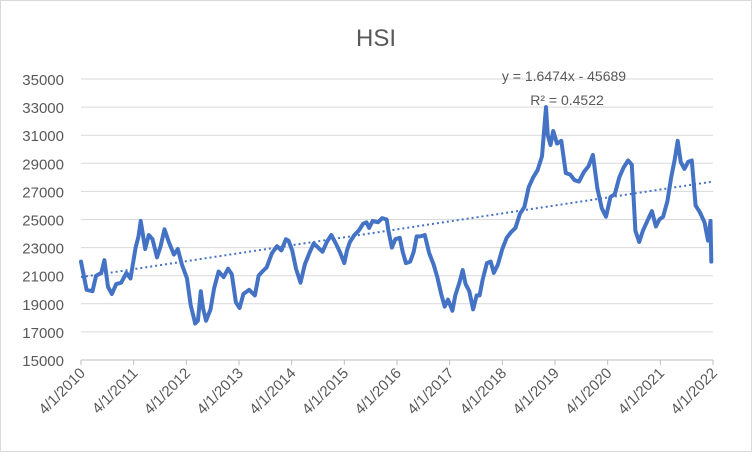  What do you see at coordinates (43, 333) in the screenshot?
I see `y-tick-label: 17000` at bounding box center [43, 333].